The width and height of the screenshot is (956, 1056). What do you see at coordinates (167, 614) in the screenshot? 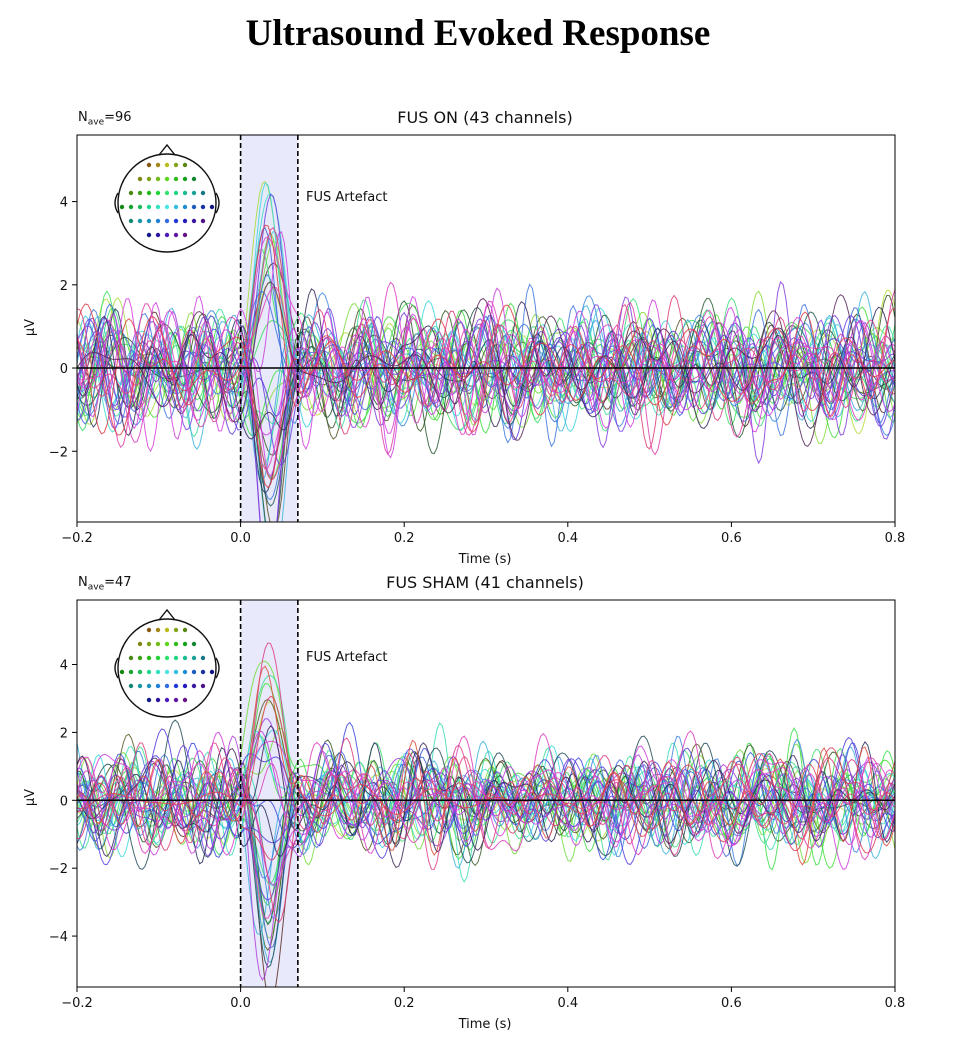
I see `nose-outline` at bounding box center [167, 614].